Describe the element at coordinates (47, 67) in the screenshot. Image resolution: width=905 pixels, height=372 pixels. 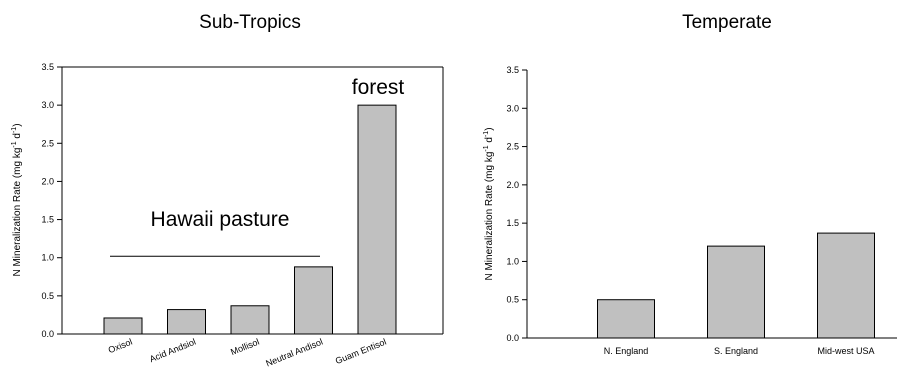
I see `subtropics-ytick-label: 3.5` at that location.